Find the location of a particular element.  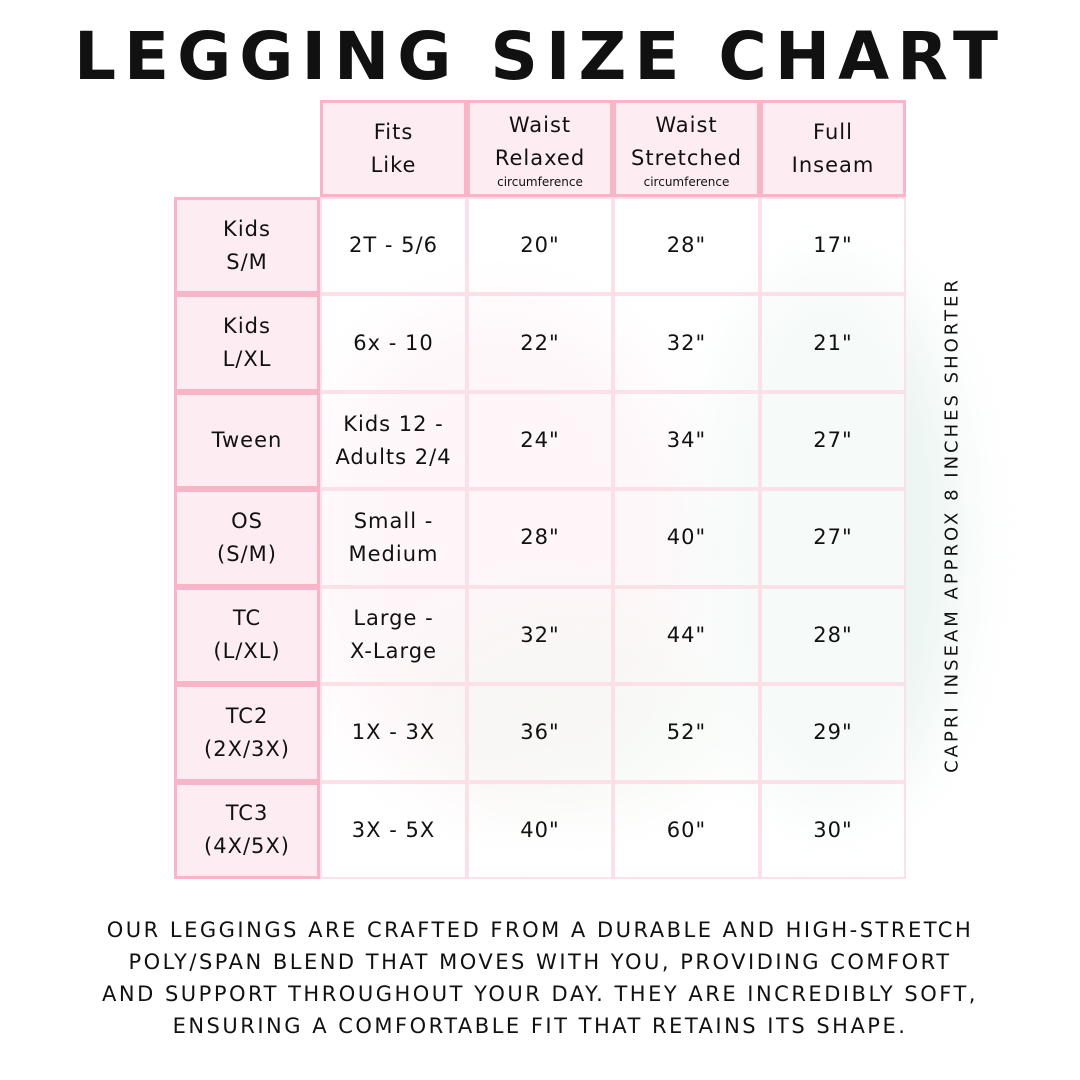

capri-note: CAPRI INSEAM APPROX 8 INCHES SHORTER is located at coordinates (952, 525).